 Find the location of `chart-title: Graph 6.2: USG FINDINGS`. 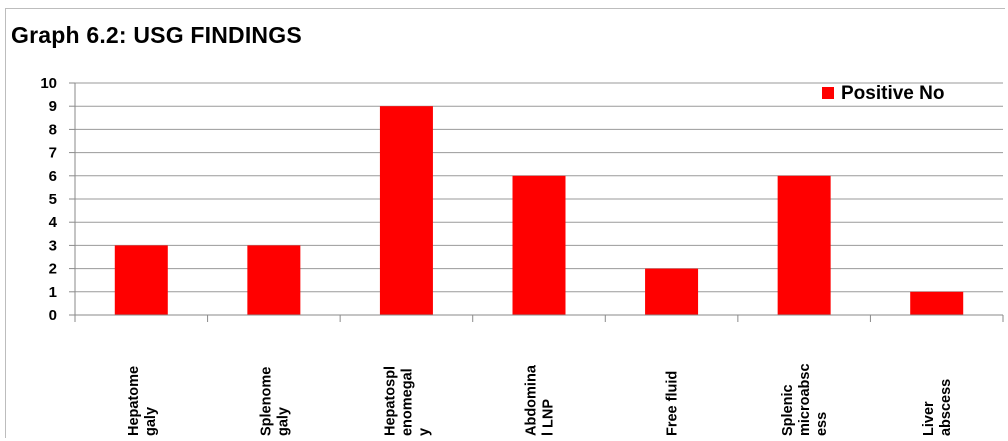

chart-title: Graph 6.2: USG FINDINGS is located at coordinates (156, 35).